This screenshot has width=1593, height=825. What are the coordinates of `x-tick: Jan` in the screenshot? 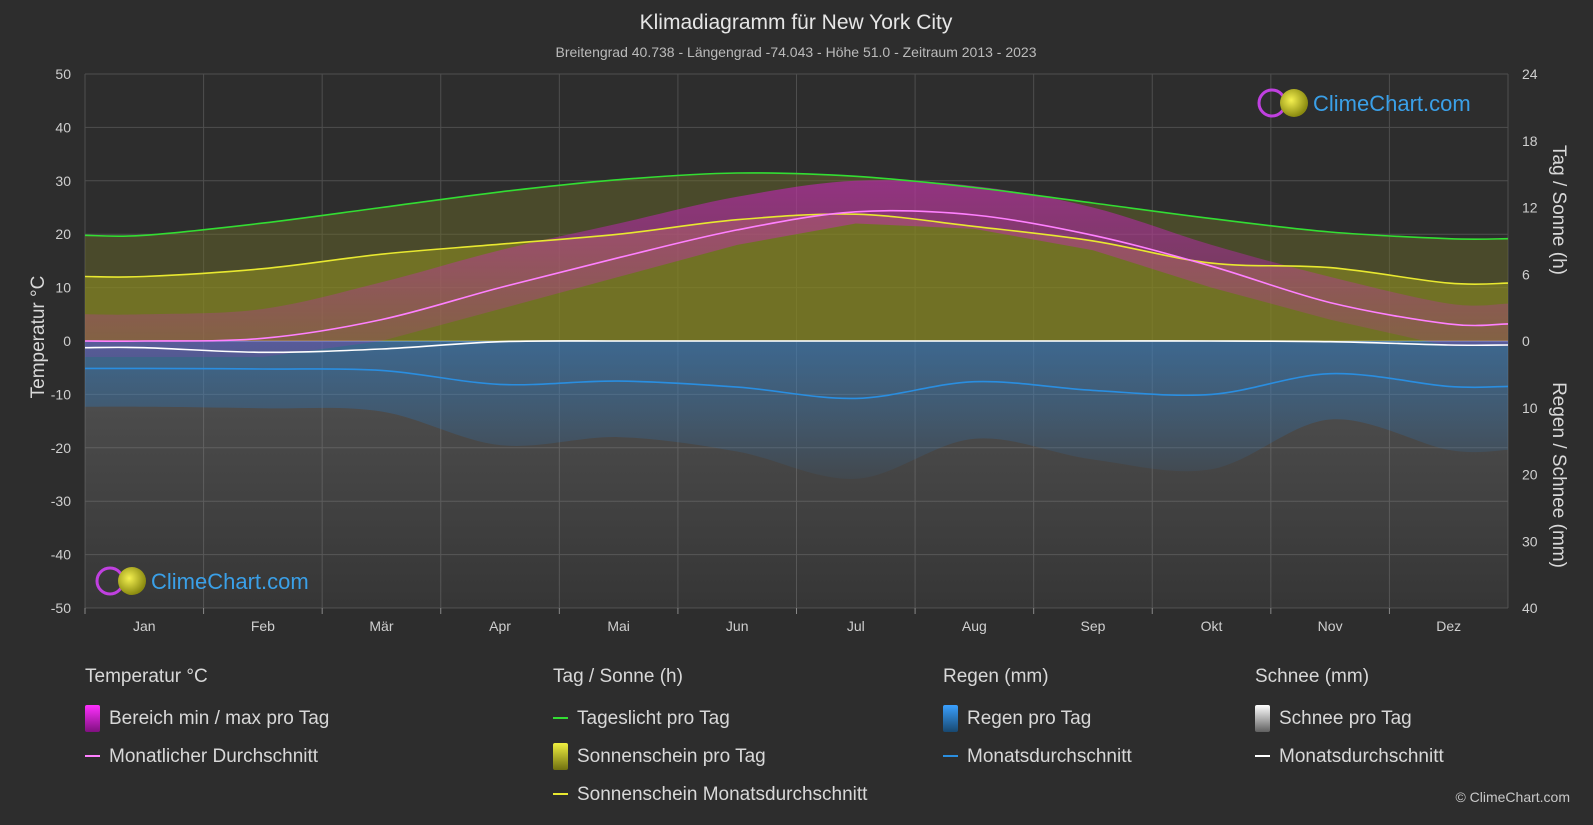 It's located at (144, 626).